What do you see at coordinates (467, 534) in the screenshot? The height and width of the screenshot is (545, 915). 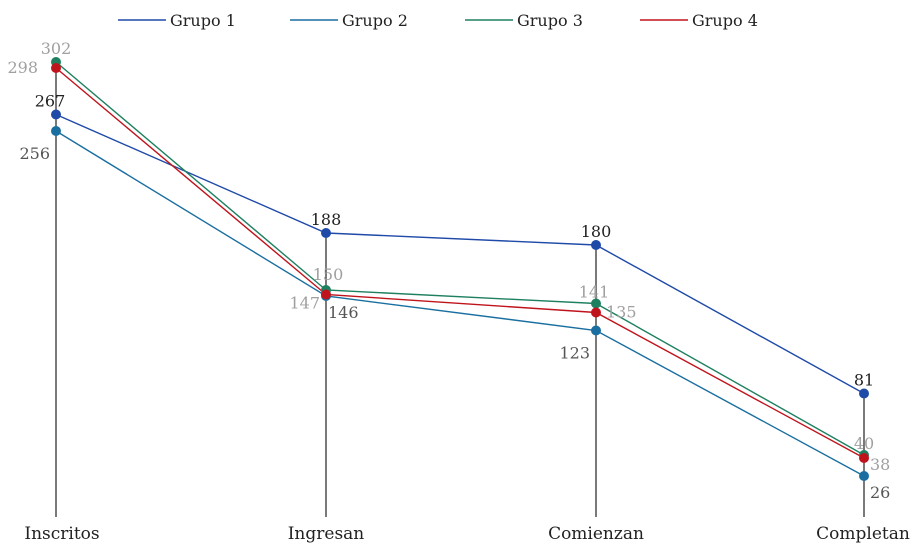 I see `x-axis-tick-labels: Inscritos Ingresan Comienzan Completan` at bounding box center [467, 534].